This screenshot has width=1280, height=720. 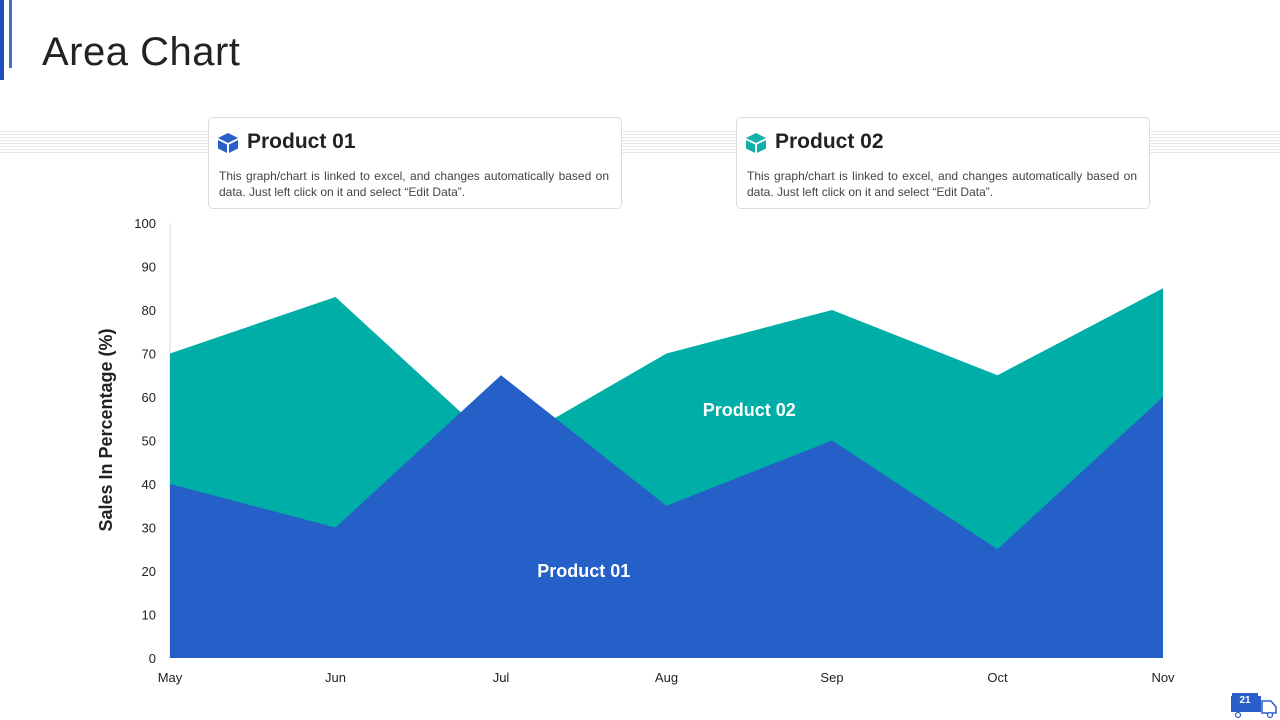 What do you see at coordinates (145, 223) in the screenshot?
I see `y-tick-label: 100` at bounding box center [145, 223].